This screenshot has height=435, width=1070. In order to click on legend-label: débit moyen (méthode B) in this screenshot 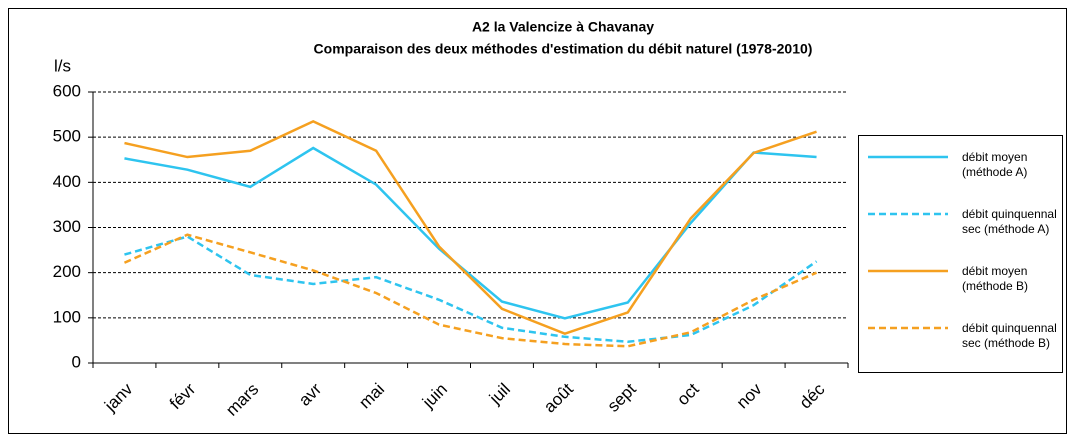, I will do `click(995, 278)`.